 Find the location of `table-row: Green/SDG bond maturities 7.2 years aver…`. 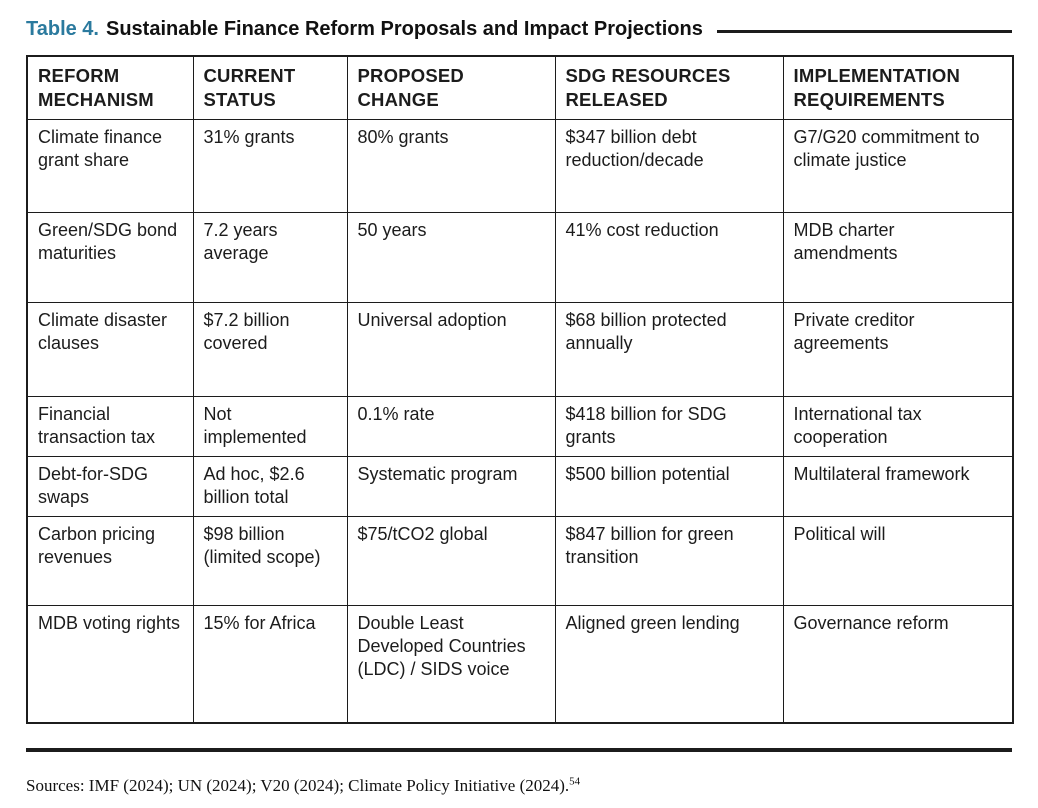

table-row: Green/SDG bond maturities 7.2 years aver… is located at coordinates (520, 257).